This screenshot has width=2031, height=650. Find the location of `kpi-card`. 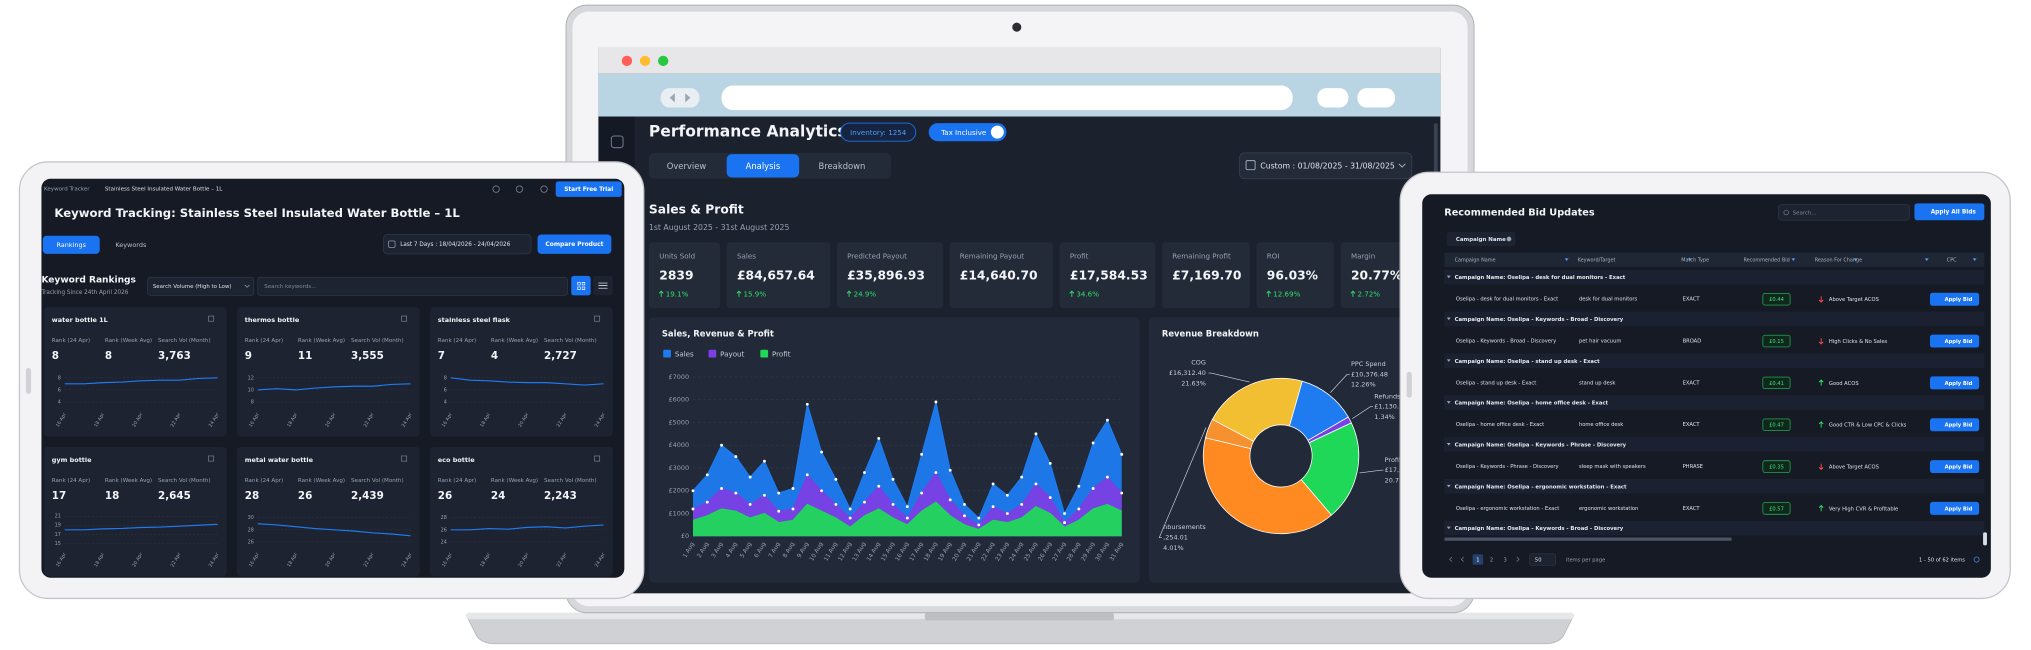

kpi-card is located at coordinates (778, 275).